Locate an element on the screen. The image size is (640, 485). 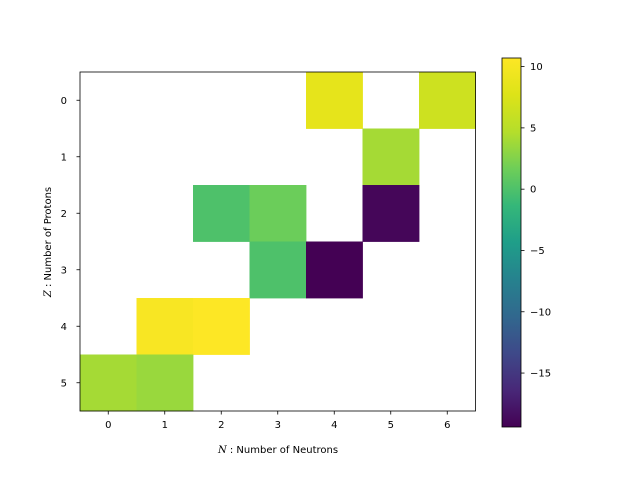
y-tick-label: 5 is located at coordinates (64, 383).